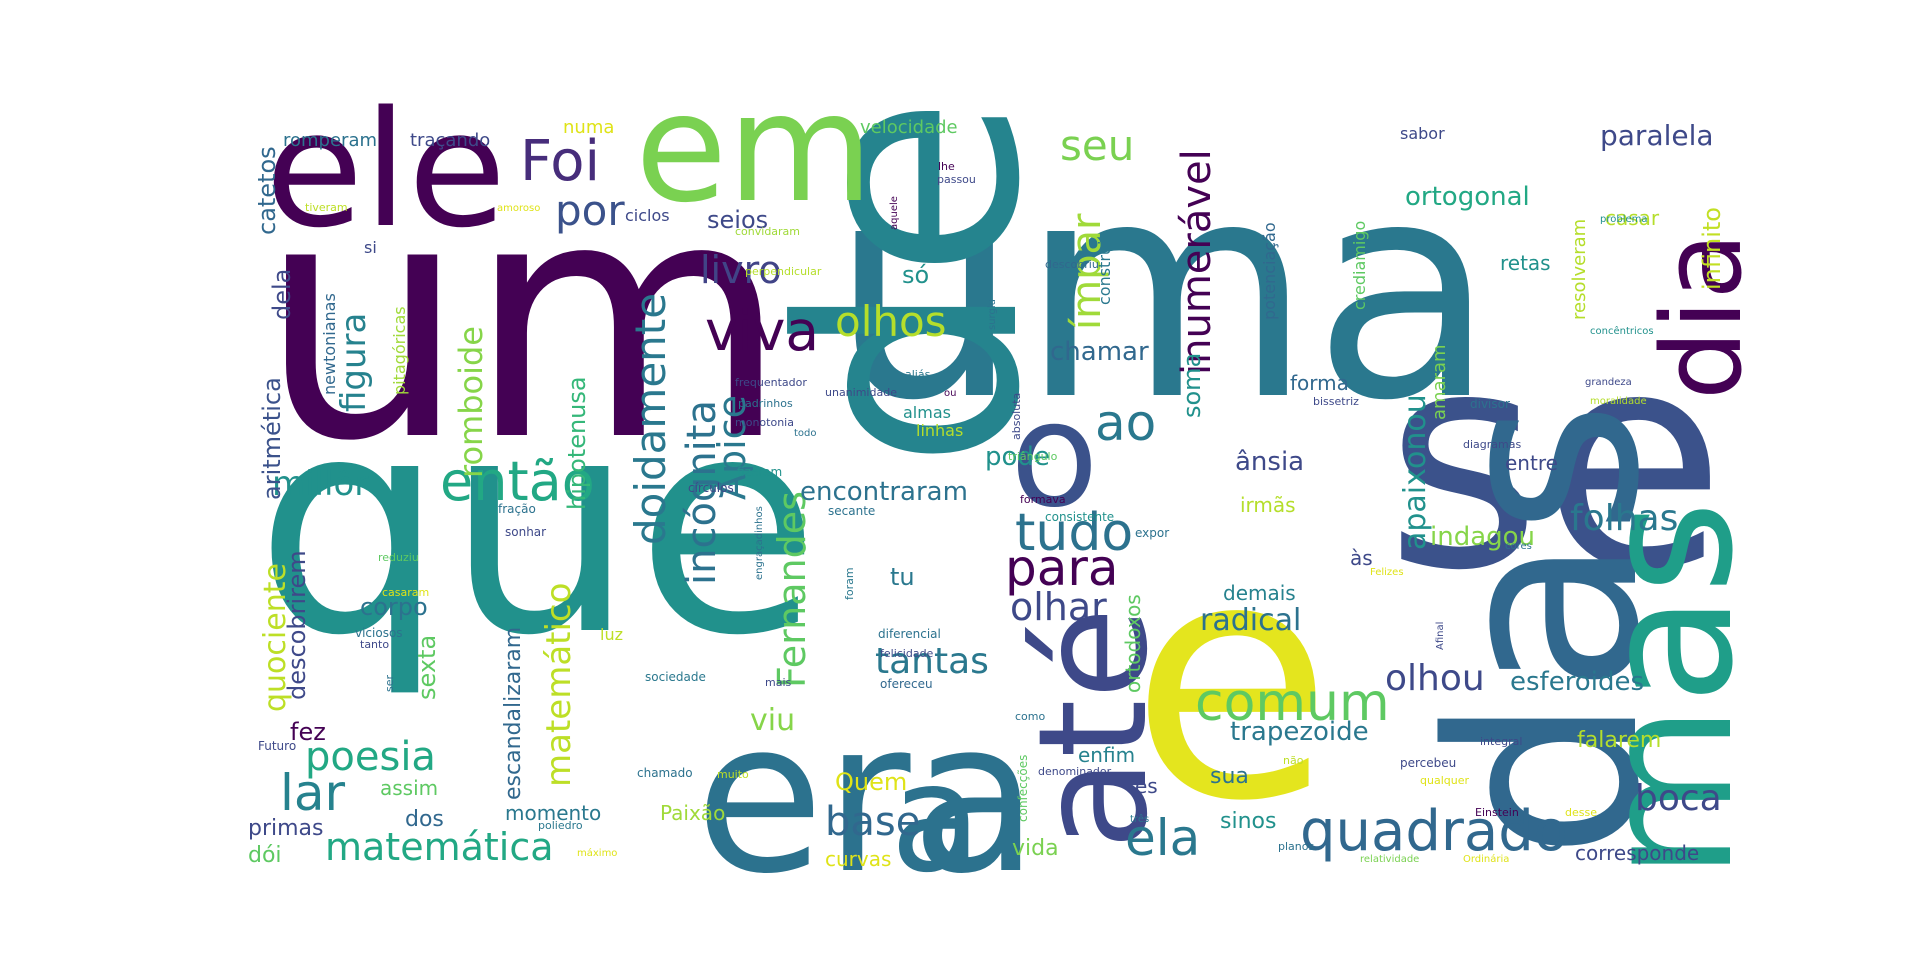 The width and height of the screenshot is (1920, 975). I want to click on cloud-word: entre, so click(1531, 463).